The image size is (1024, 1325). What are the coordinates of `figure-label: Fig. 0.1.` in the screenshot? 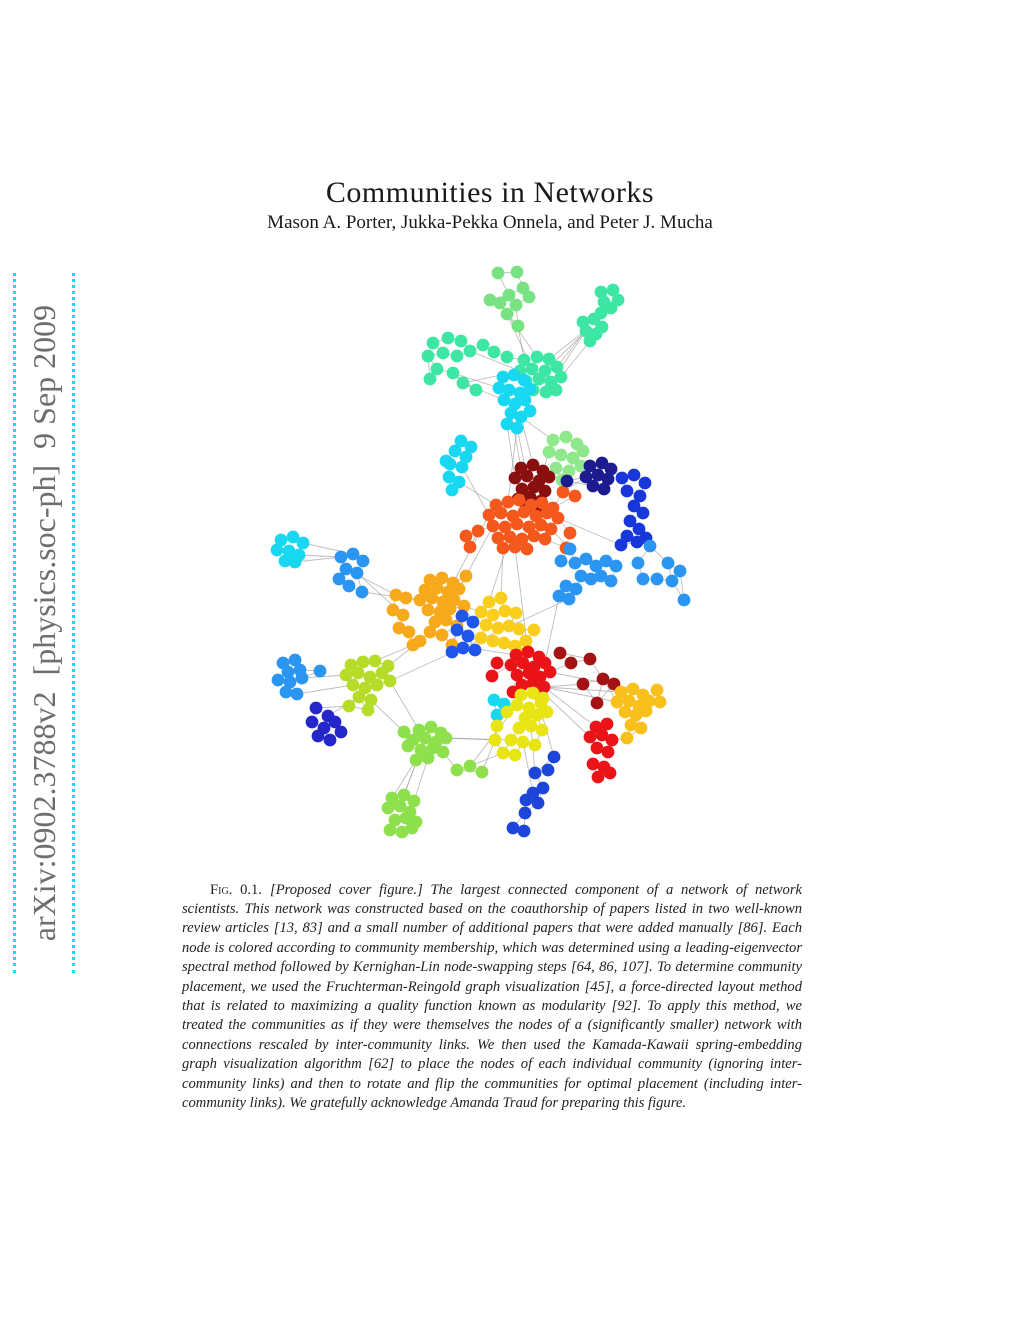 It's located at (236, 889).